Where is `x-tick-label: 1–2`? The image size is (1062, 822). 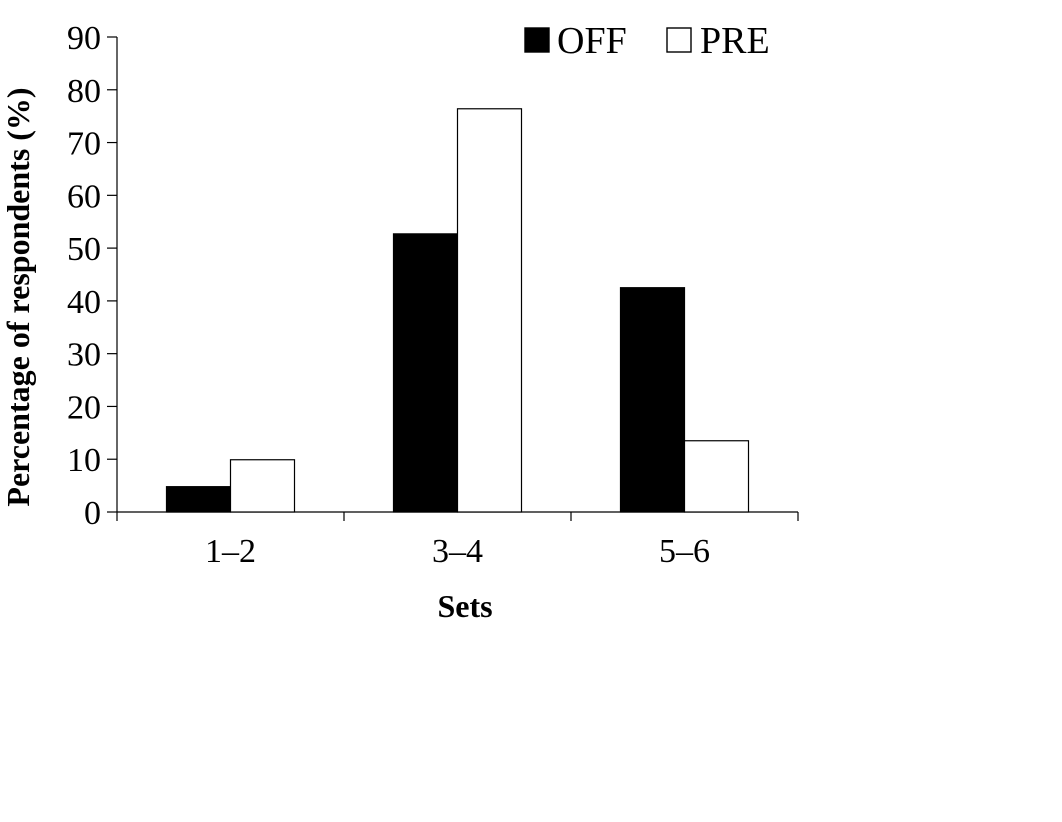
x-tick-label: 1–2 is located at coordinates (230, 551).